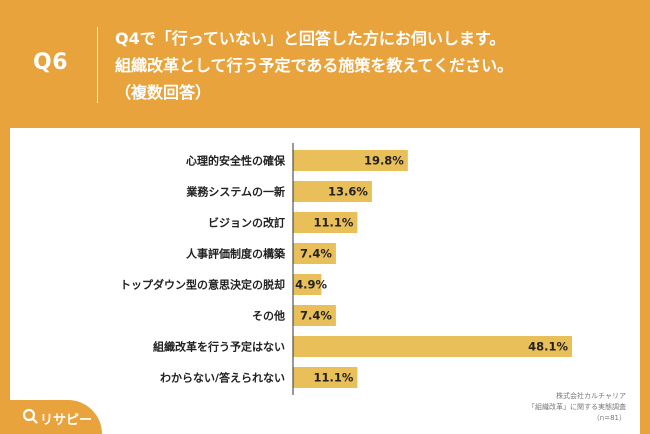  Describe the element at coordinates (219, 347) in the screenshot. I see `category-label: 組織改革を行う予定はない` at that location.